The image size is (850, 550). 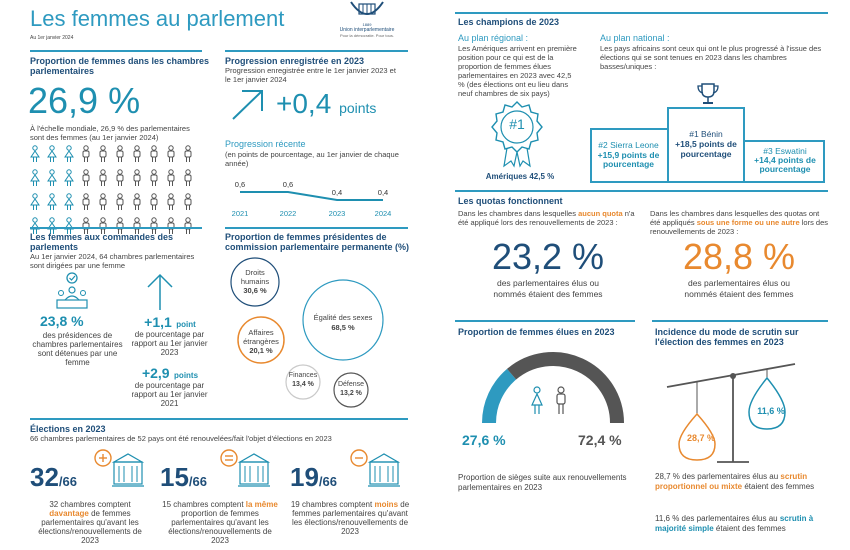 What do you see at coordinates (44, 477) in the screenshot?
I see `election-num-0: 32` at bounding box center [44, 477].